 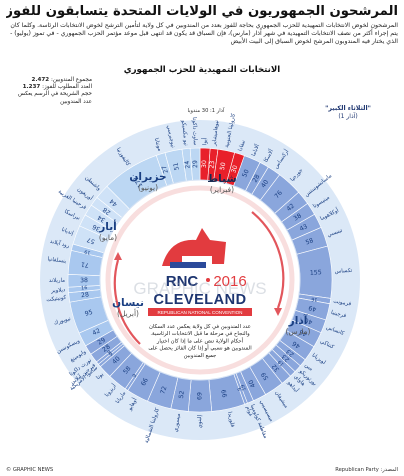 I want to click on slice-value-31: 9, so click(x=135, y=376).